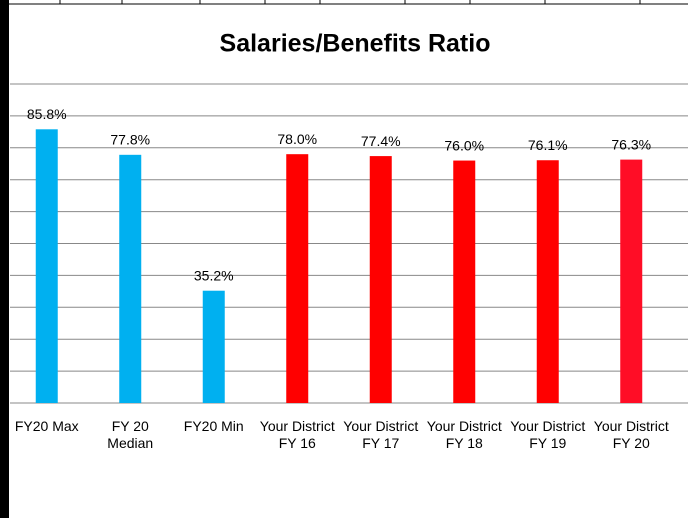 The image size is (688, 518). I want to click on x-tick-label: FY 20 Median, so click(130, 434).